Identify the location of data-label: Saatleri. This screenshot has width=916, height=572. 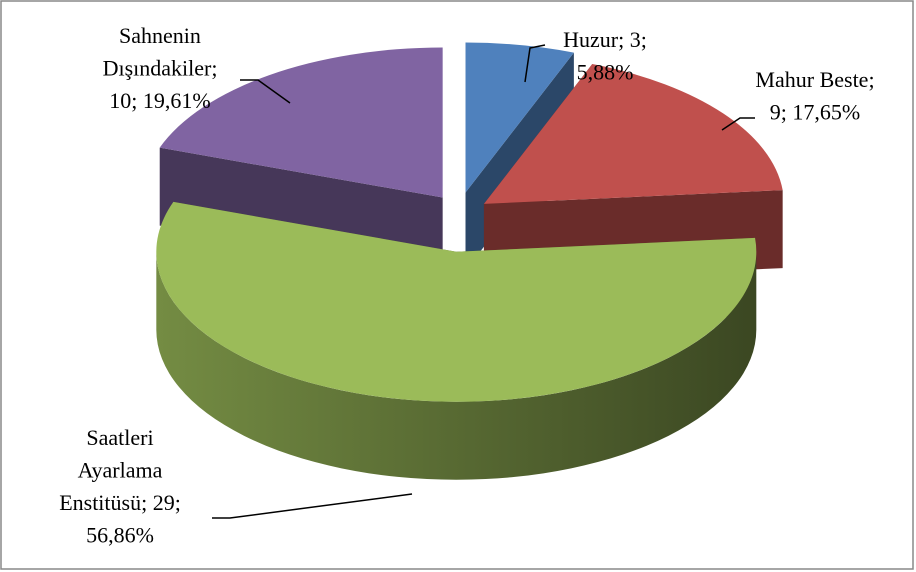
(119, 437).